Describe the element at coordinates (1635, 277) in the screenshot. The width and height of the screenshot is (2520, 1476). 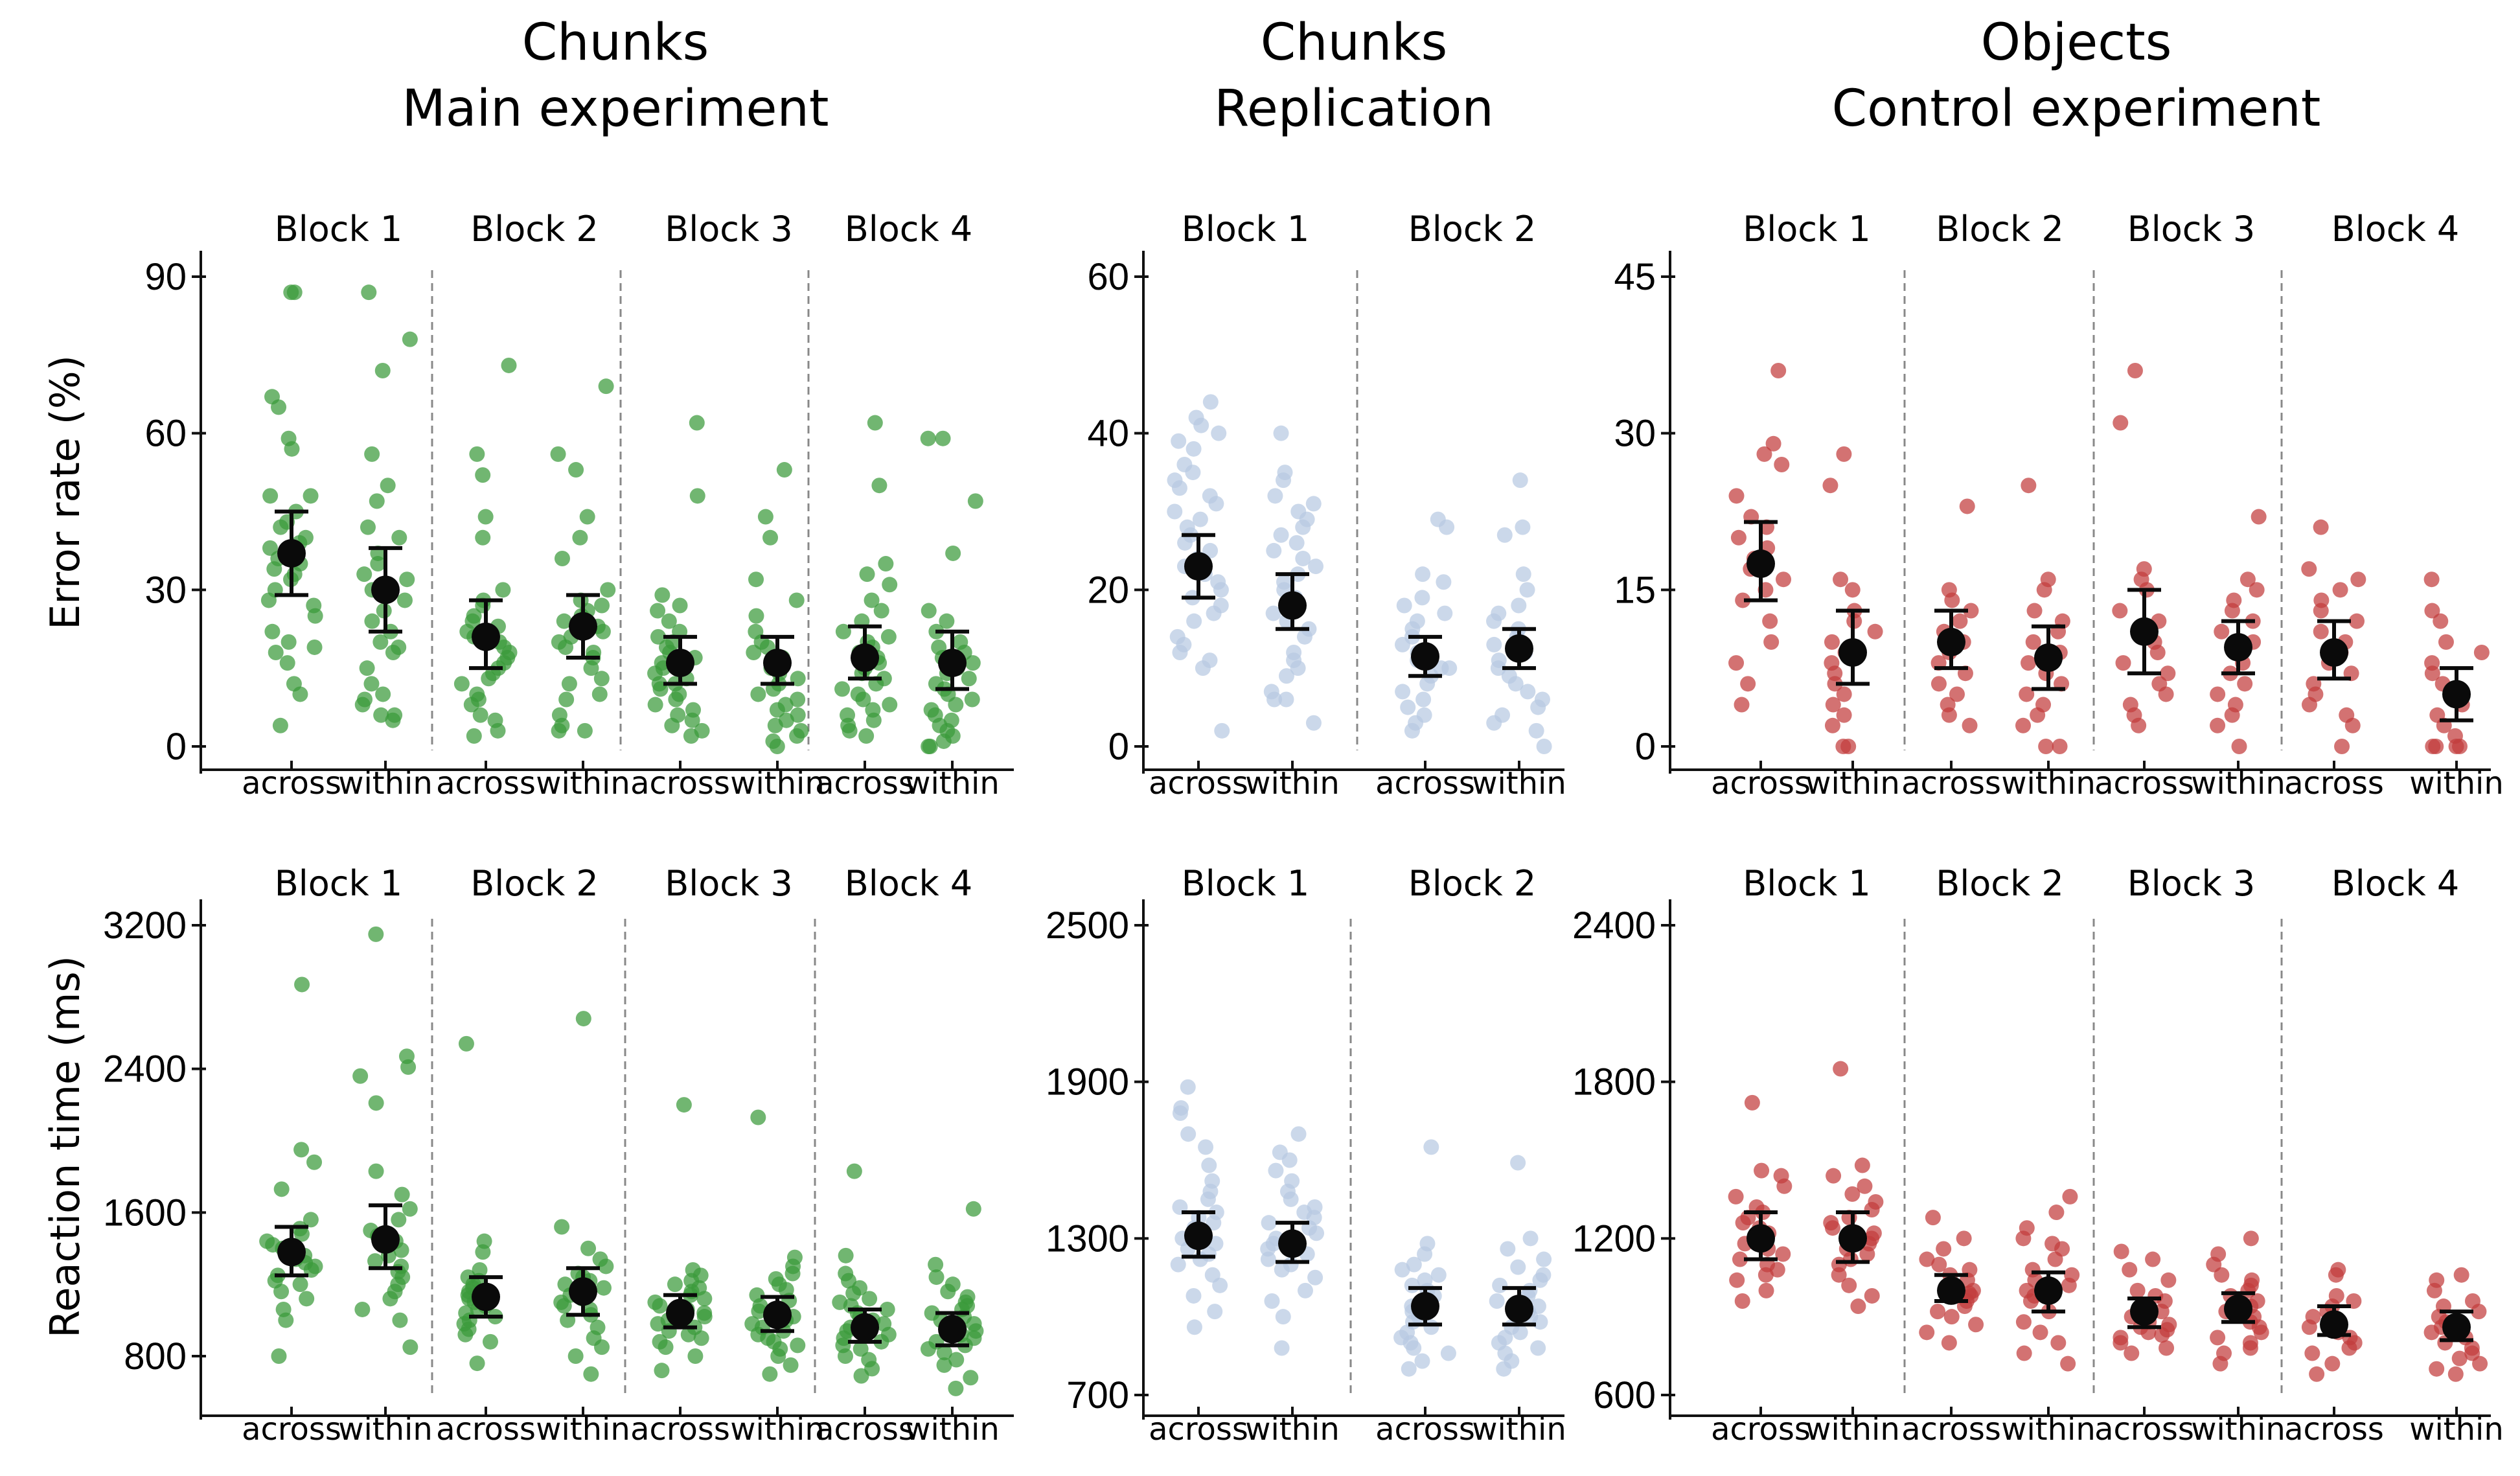
I see `y-tick-label: 45` at that location.